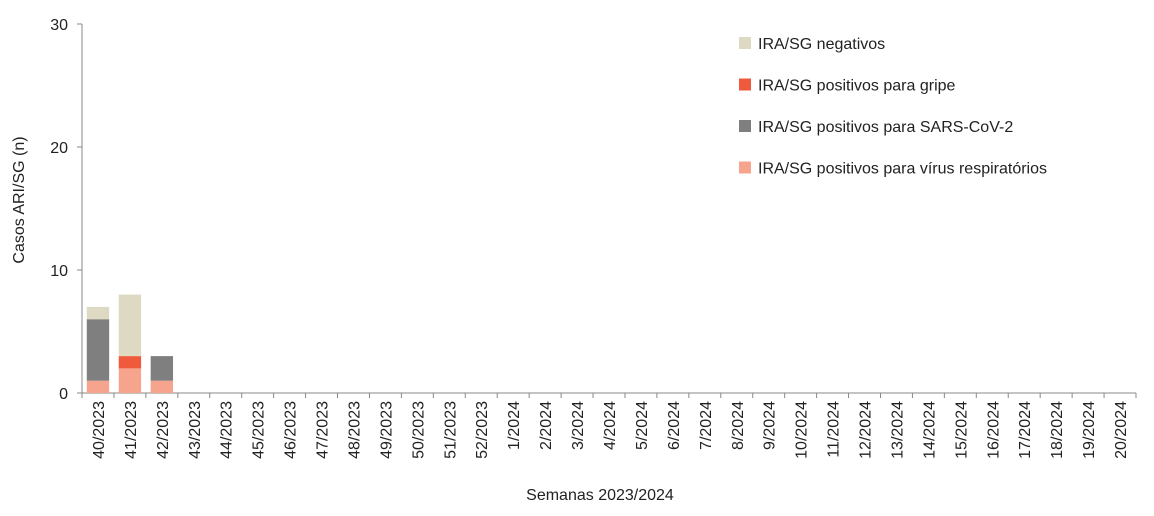 This screenshot has width=1154, height=516. What do you see at coordinates (1057, 430) in the screenshot?
I see `x-tick-label: 18/2024` at bounding box center [1057, 430].